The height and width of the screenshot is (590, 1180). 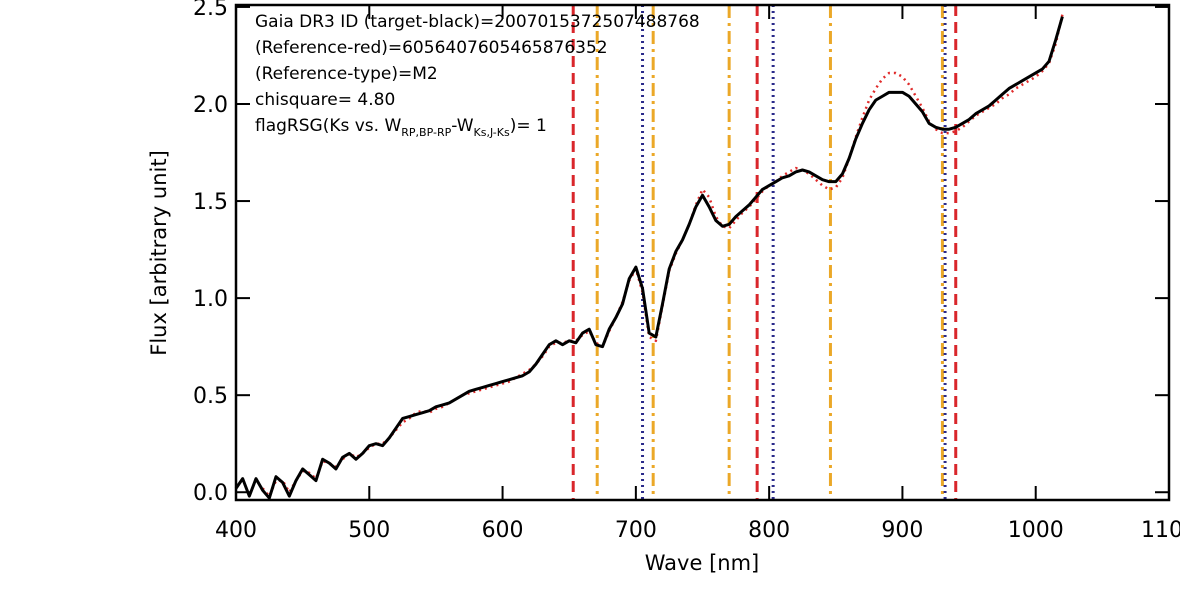 I want to click on annotation: (Reference-type)=M2, so click(x=346, y=74).